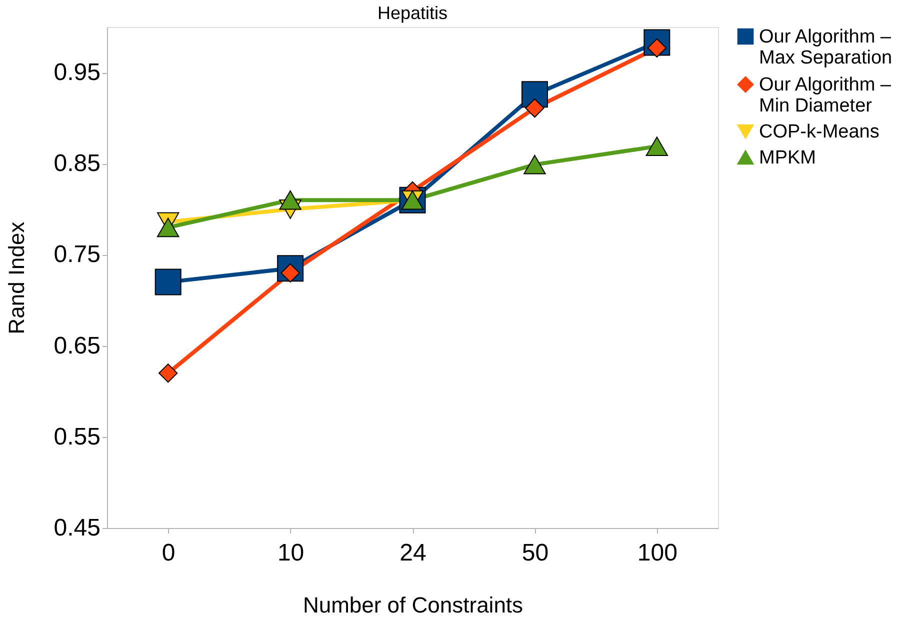 The width and height of the screenshot is (898, 621). I want to click on y-tick-label: 0.65, so click(77, 346).